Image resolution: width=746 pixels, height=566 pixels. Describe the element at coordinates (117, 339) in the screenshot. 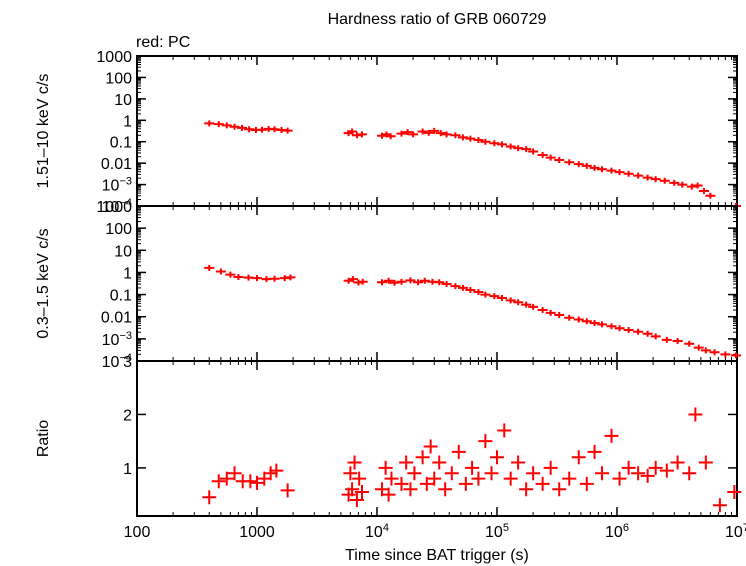

I see `y-tick-label: 10⁻³` at that location.